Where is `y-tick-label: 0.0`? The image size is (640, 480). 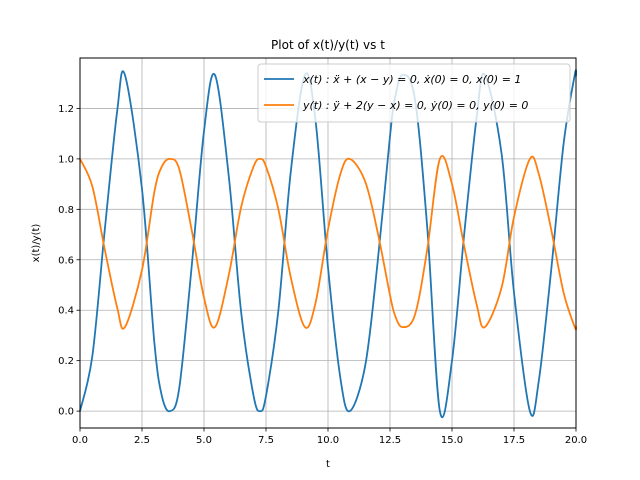
y-tick-label: 0.0 is located at coordinates (66, 412).